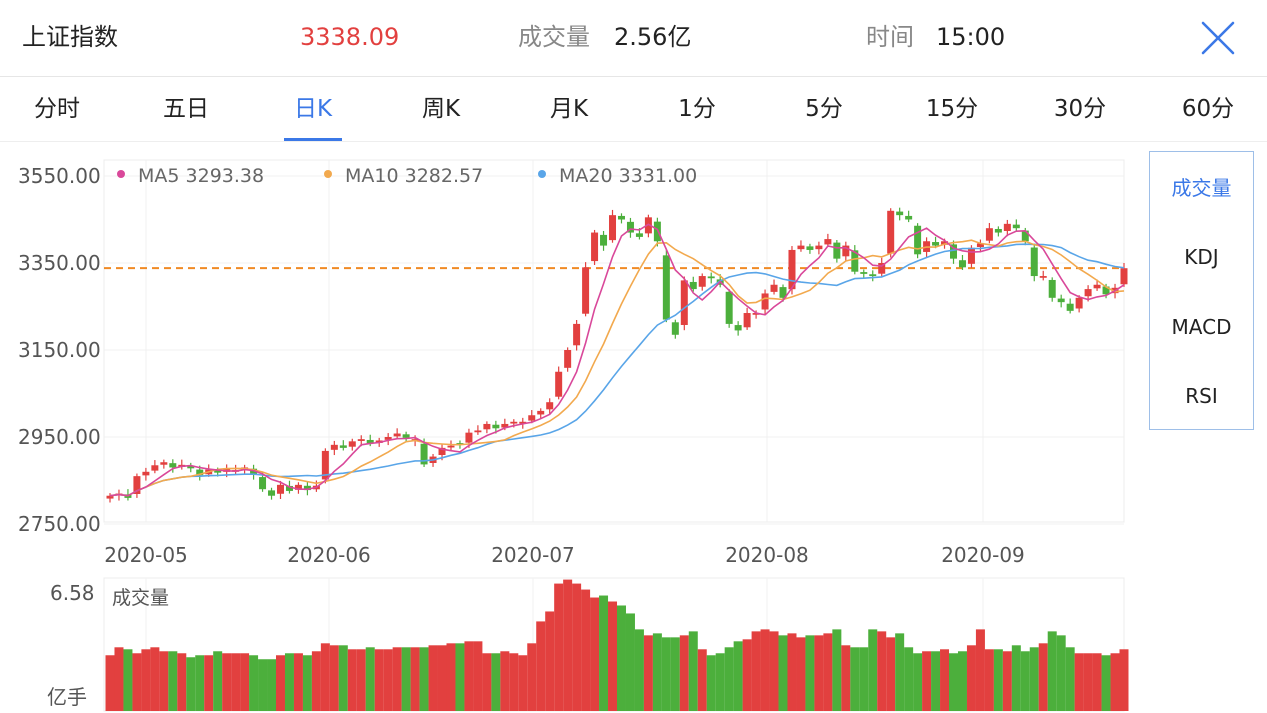 This screenshot has width=1267, height=713. I want to click on y-tick-label: 3550.00, so click(59, 176).